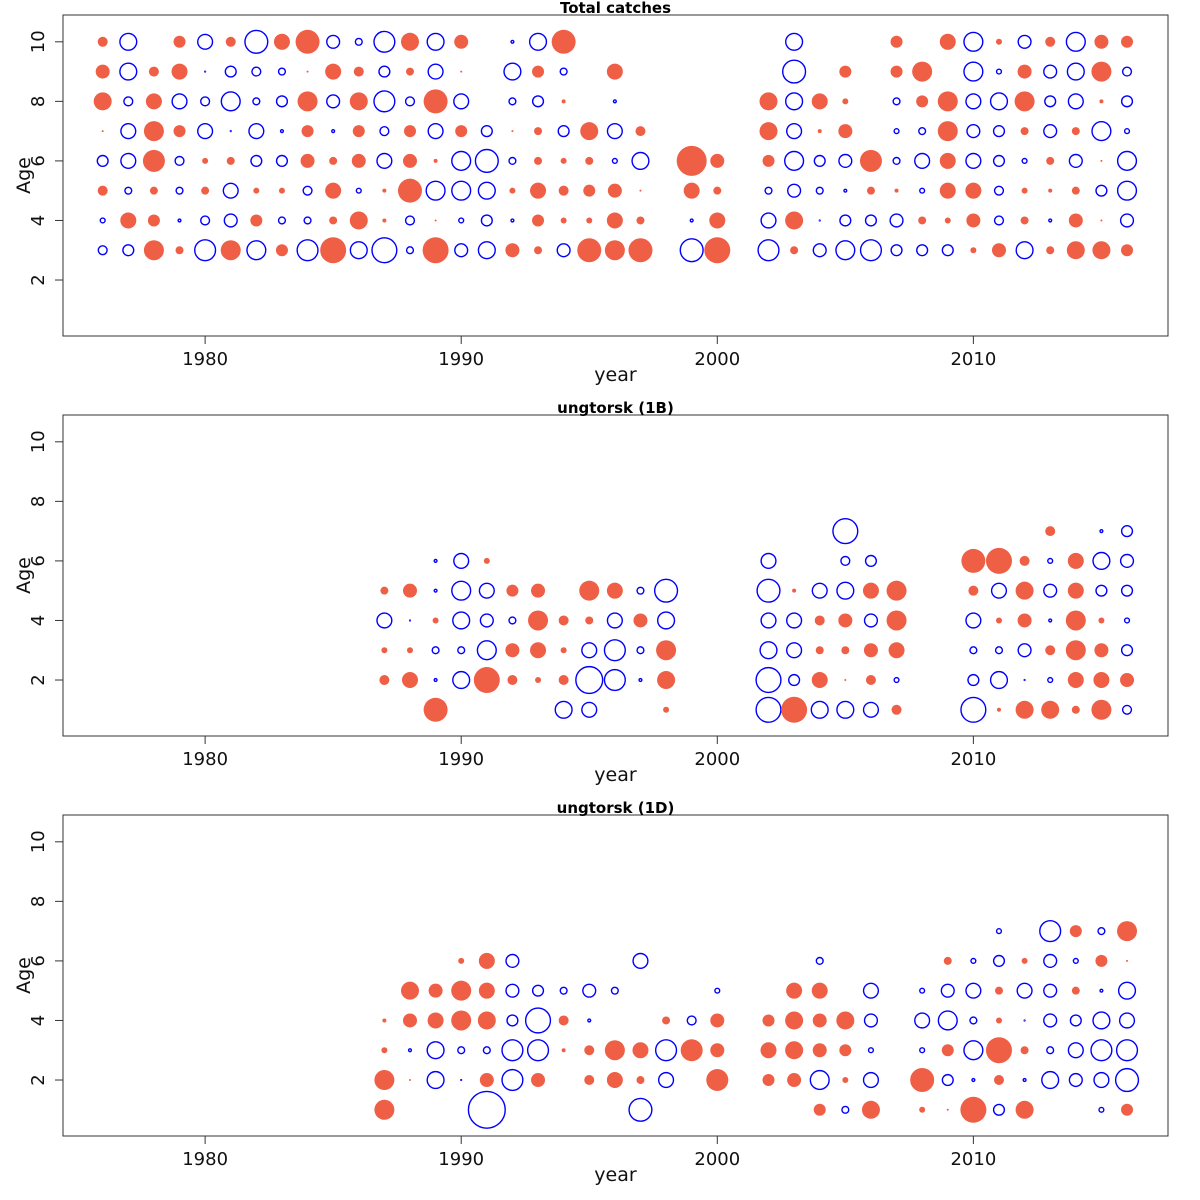  I want to click on x-tick-label: 2000, so click(717, 1159).